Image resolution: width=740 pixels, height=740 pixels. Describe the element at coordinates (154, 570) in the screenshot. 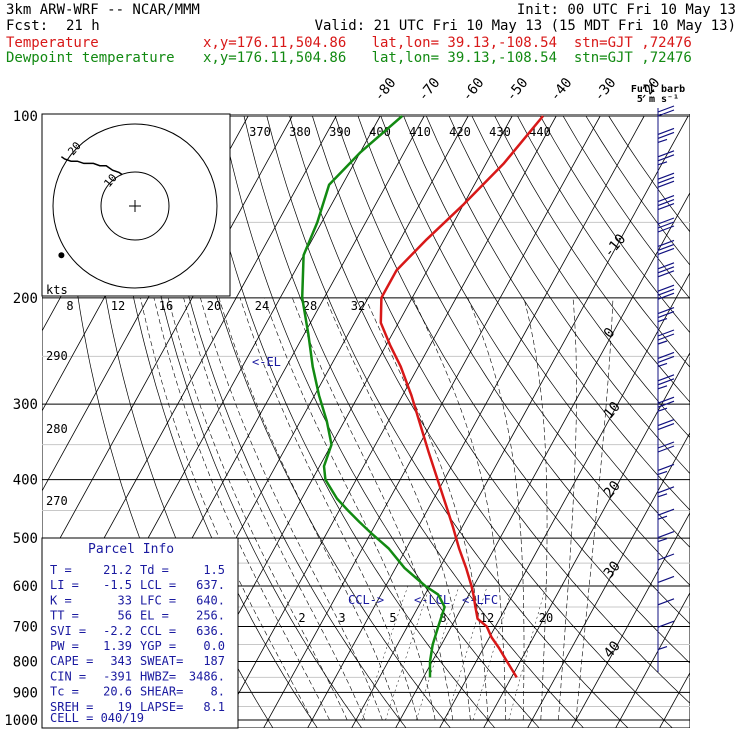

I see `parcel-key: Td =` at that location.